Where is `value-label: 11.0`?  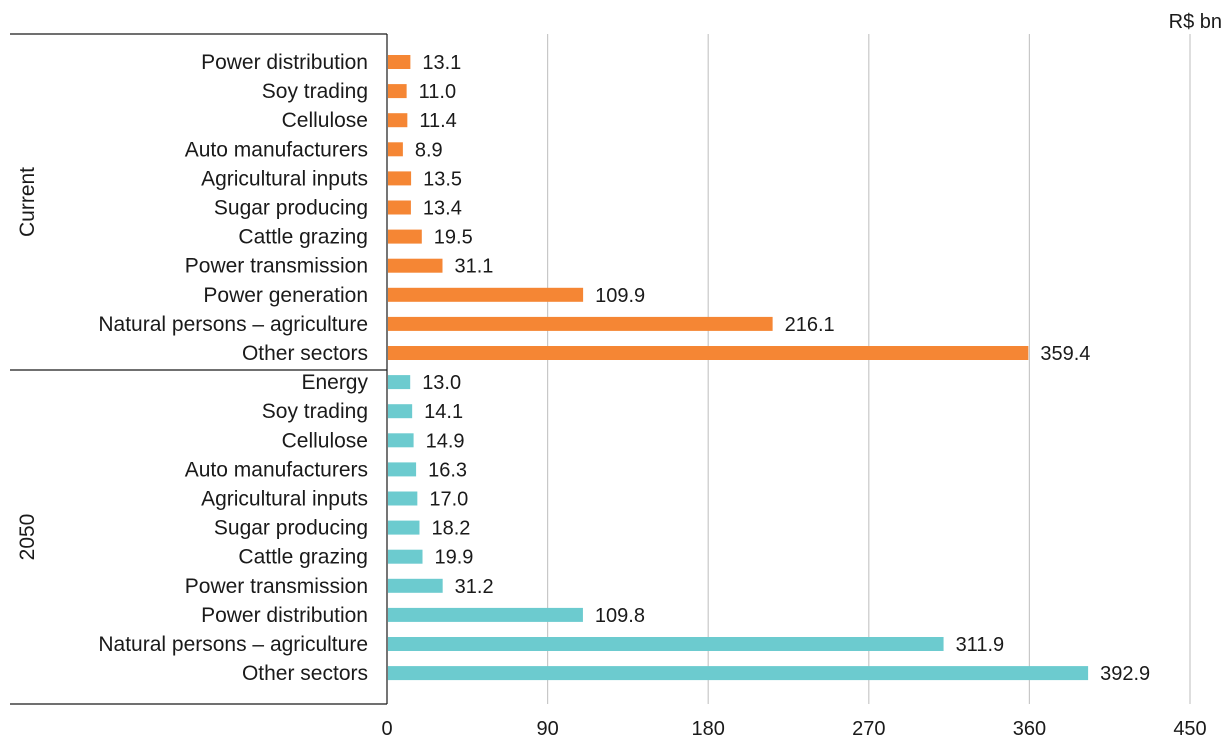 value-label: 11.0 is located at coordinates (437, 92).